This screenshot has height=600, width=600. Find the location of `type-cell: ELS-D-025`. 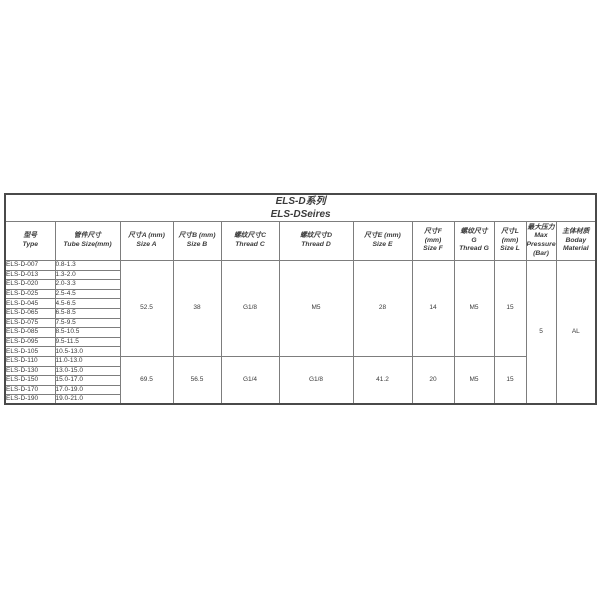

type-cell: ELS-D-025 is located at coordinates (30, 294).